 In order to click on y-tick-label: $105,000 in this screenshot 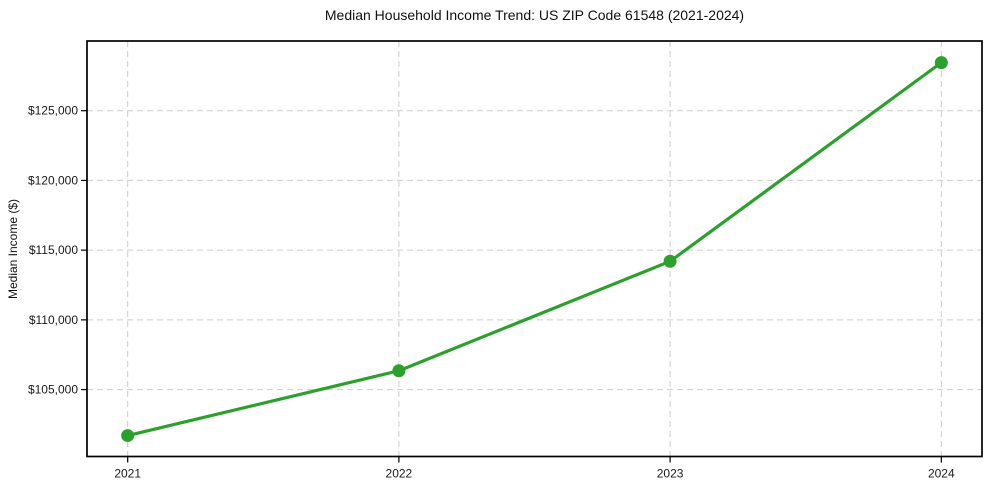, I will do `click(53, 390)`.